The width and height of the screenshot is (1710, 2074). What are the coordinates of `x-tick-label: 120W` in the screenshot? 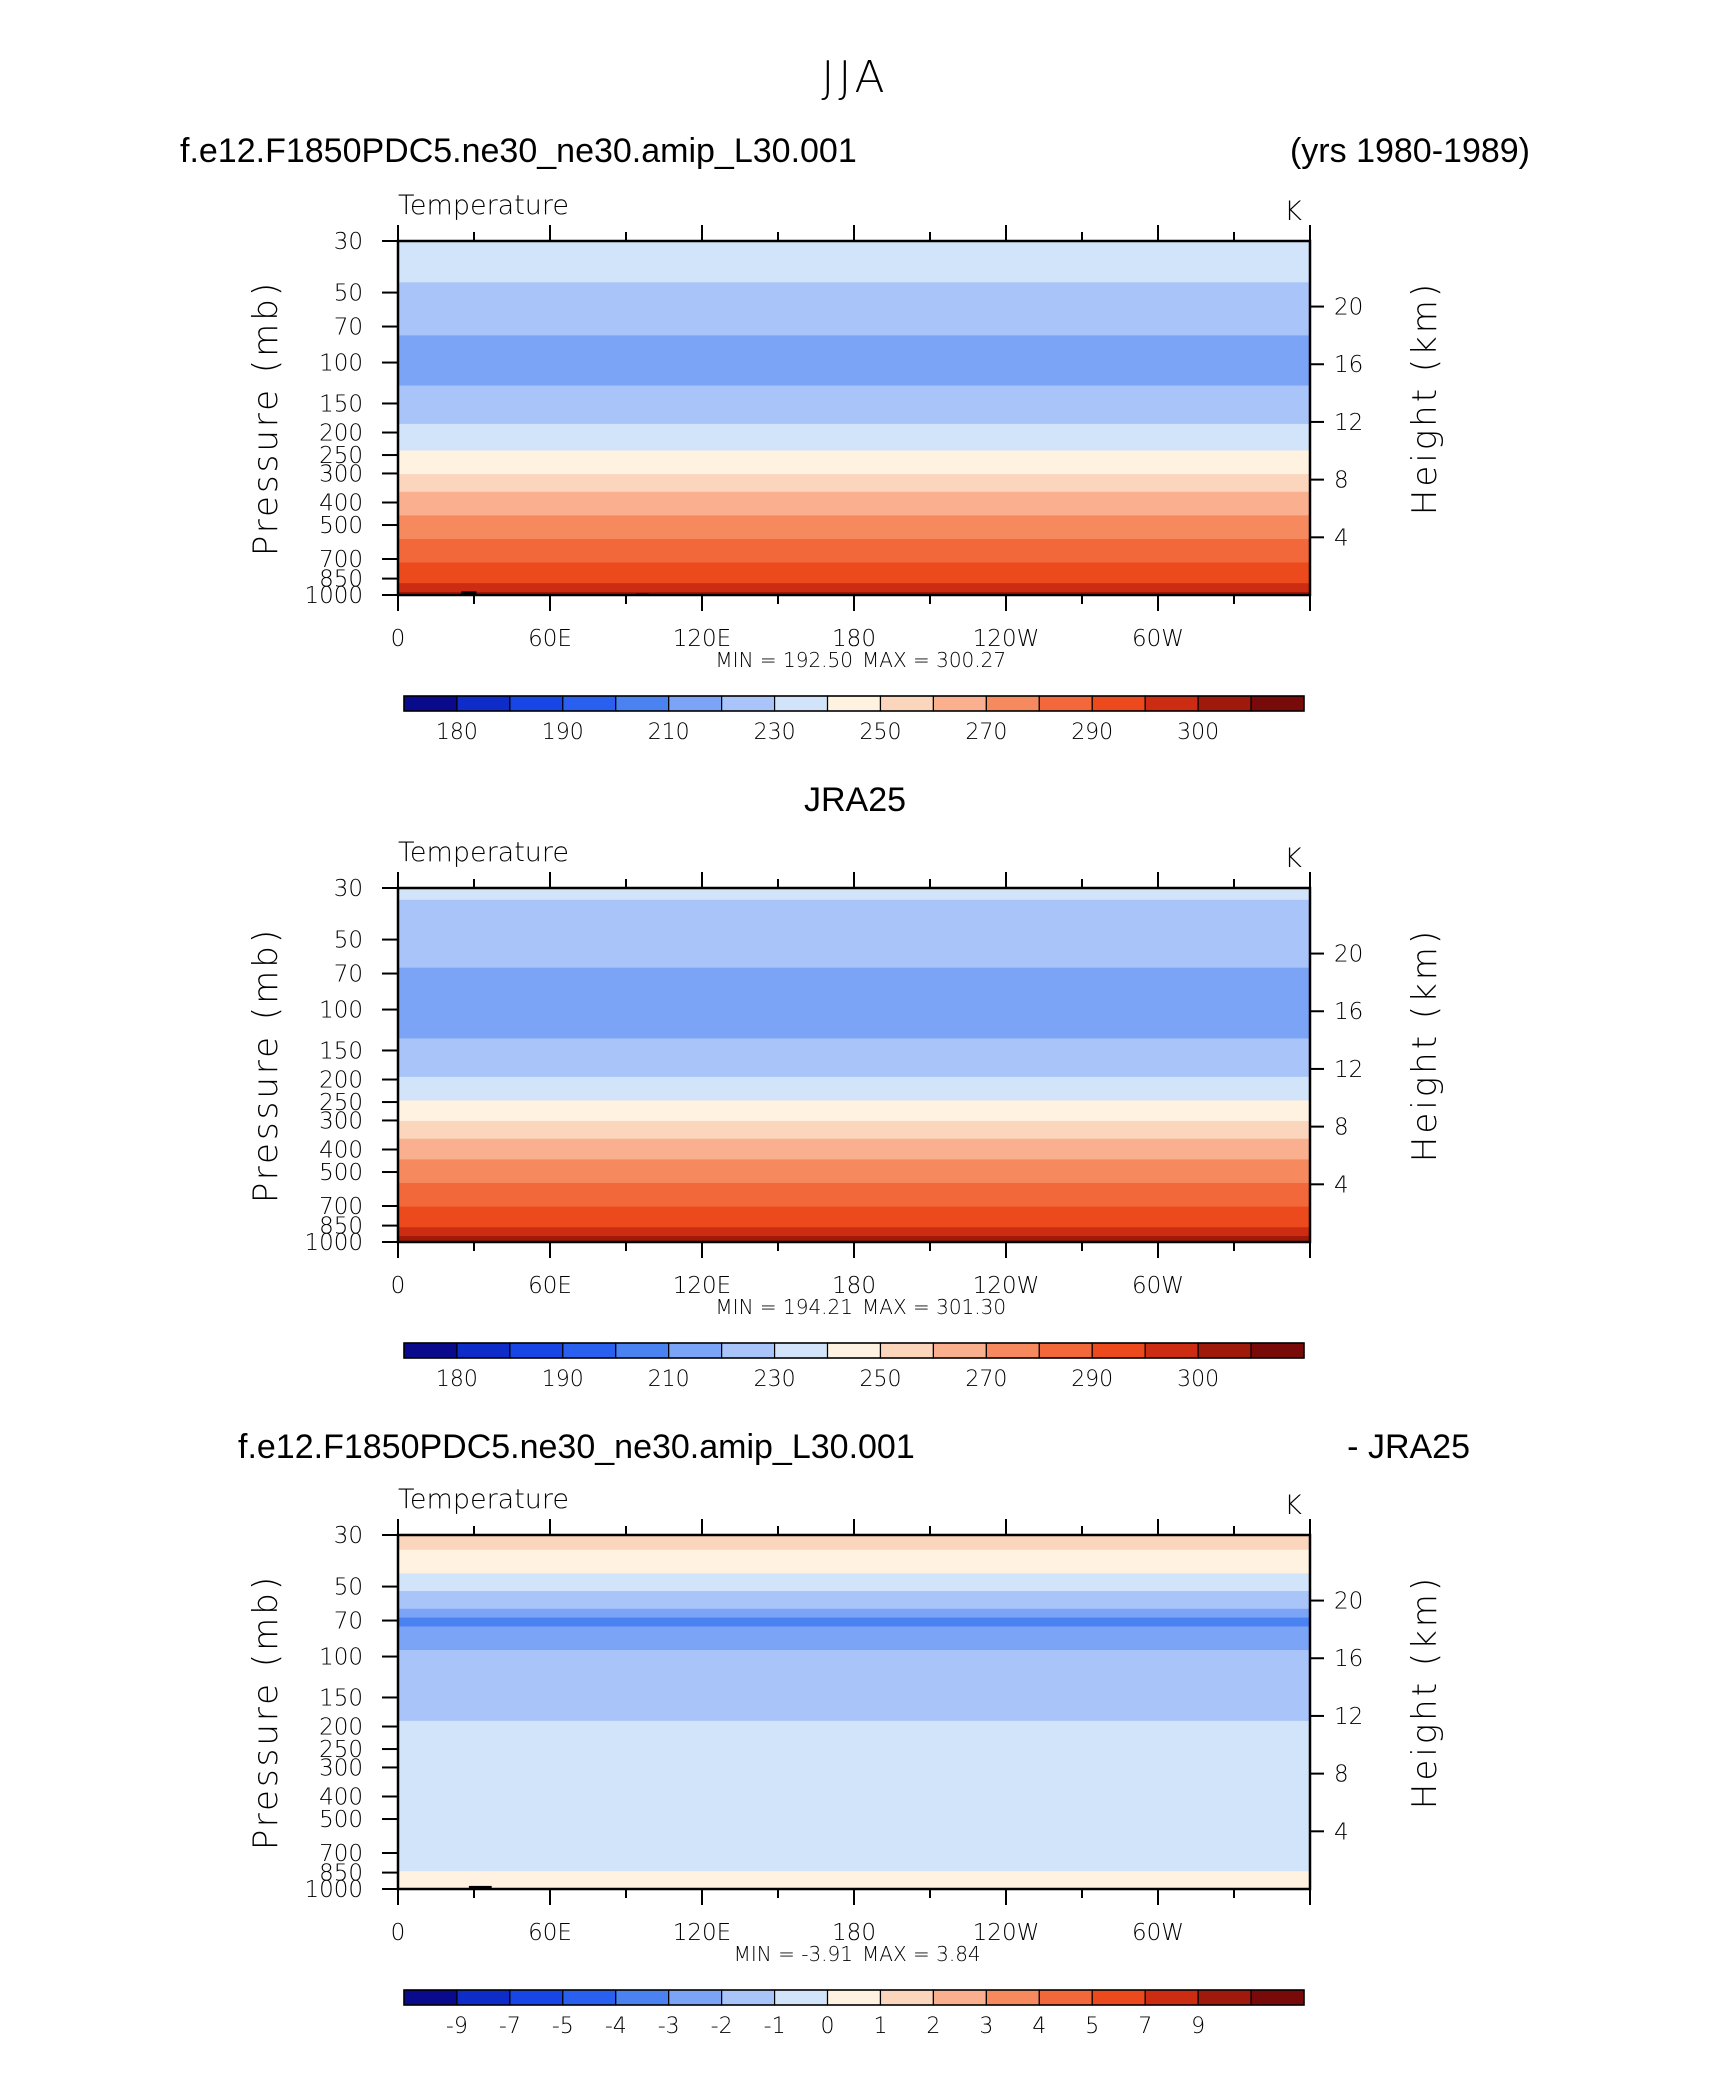 It's located at (1006, 1286).